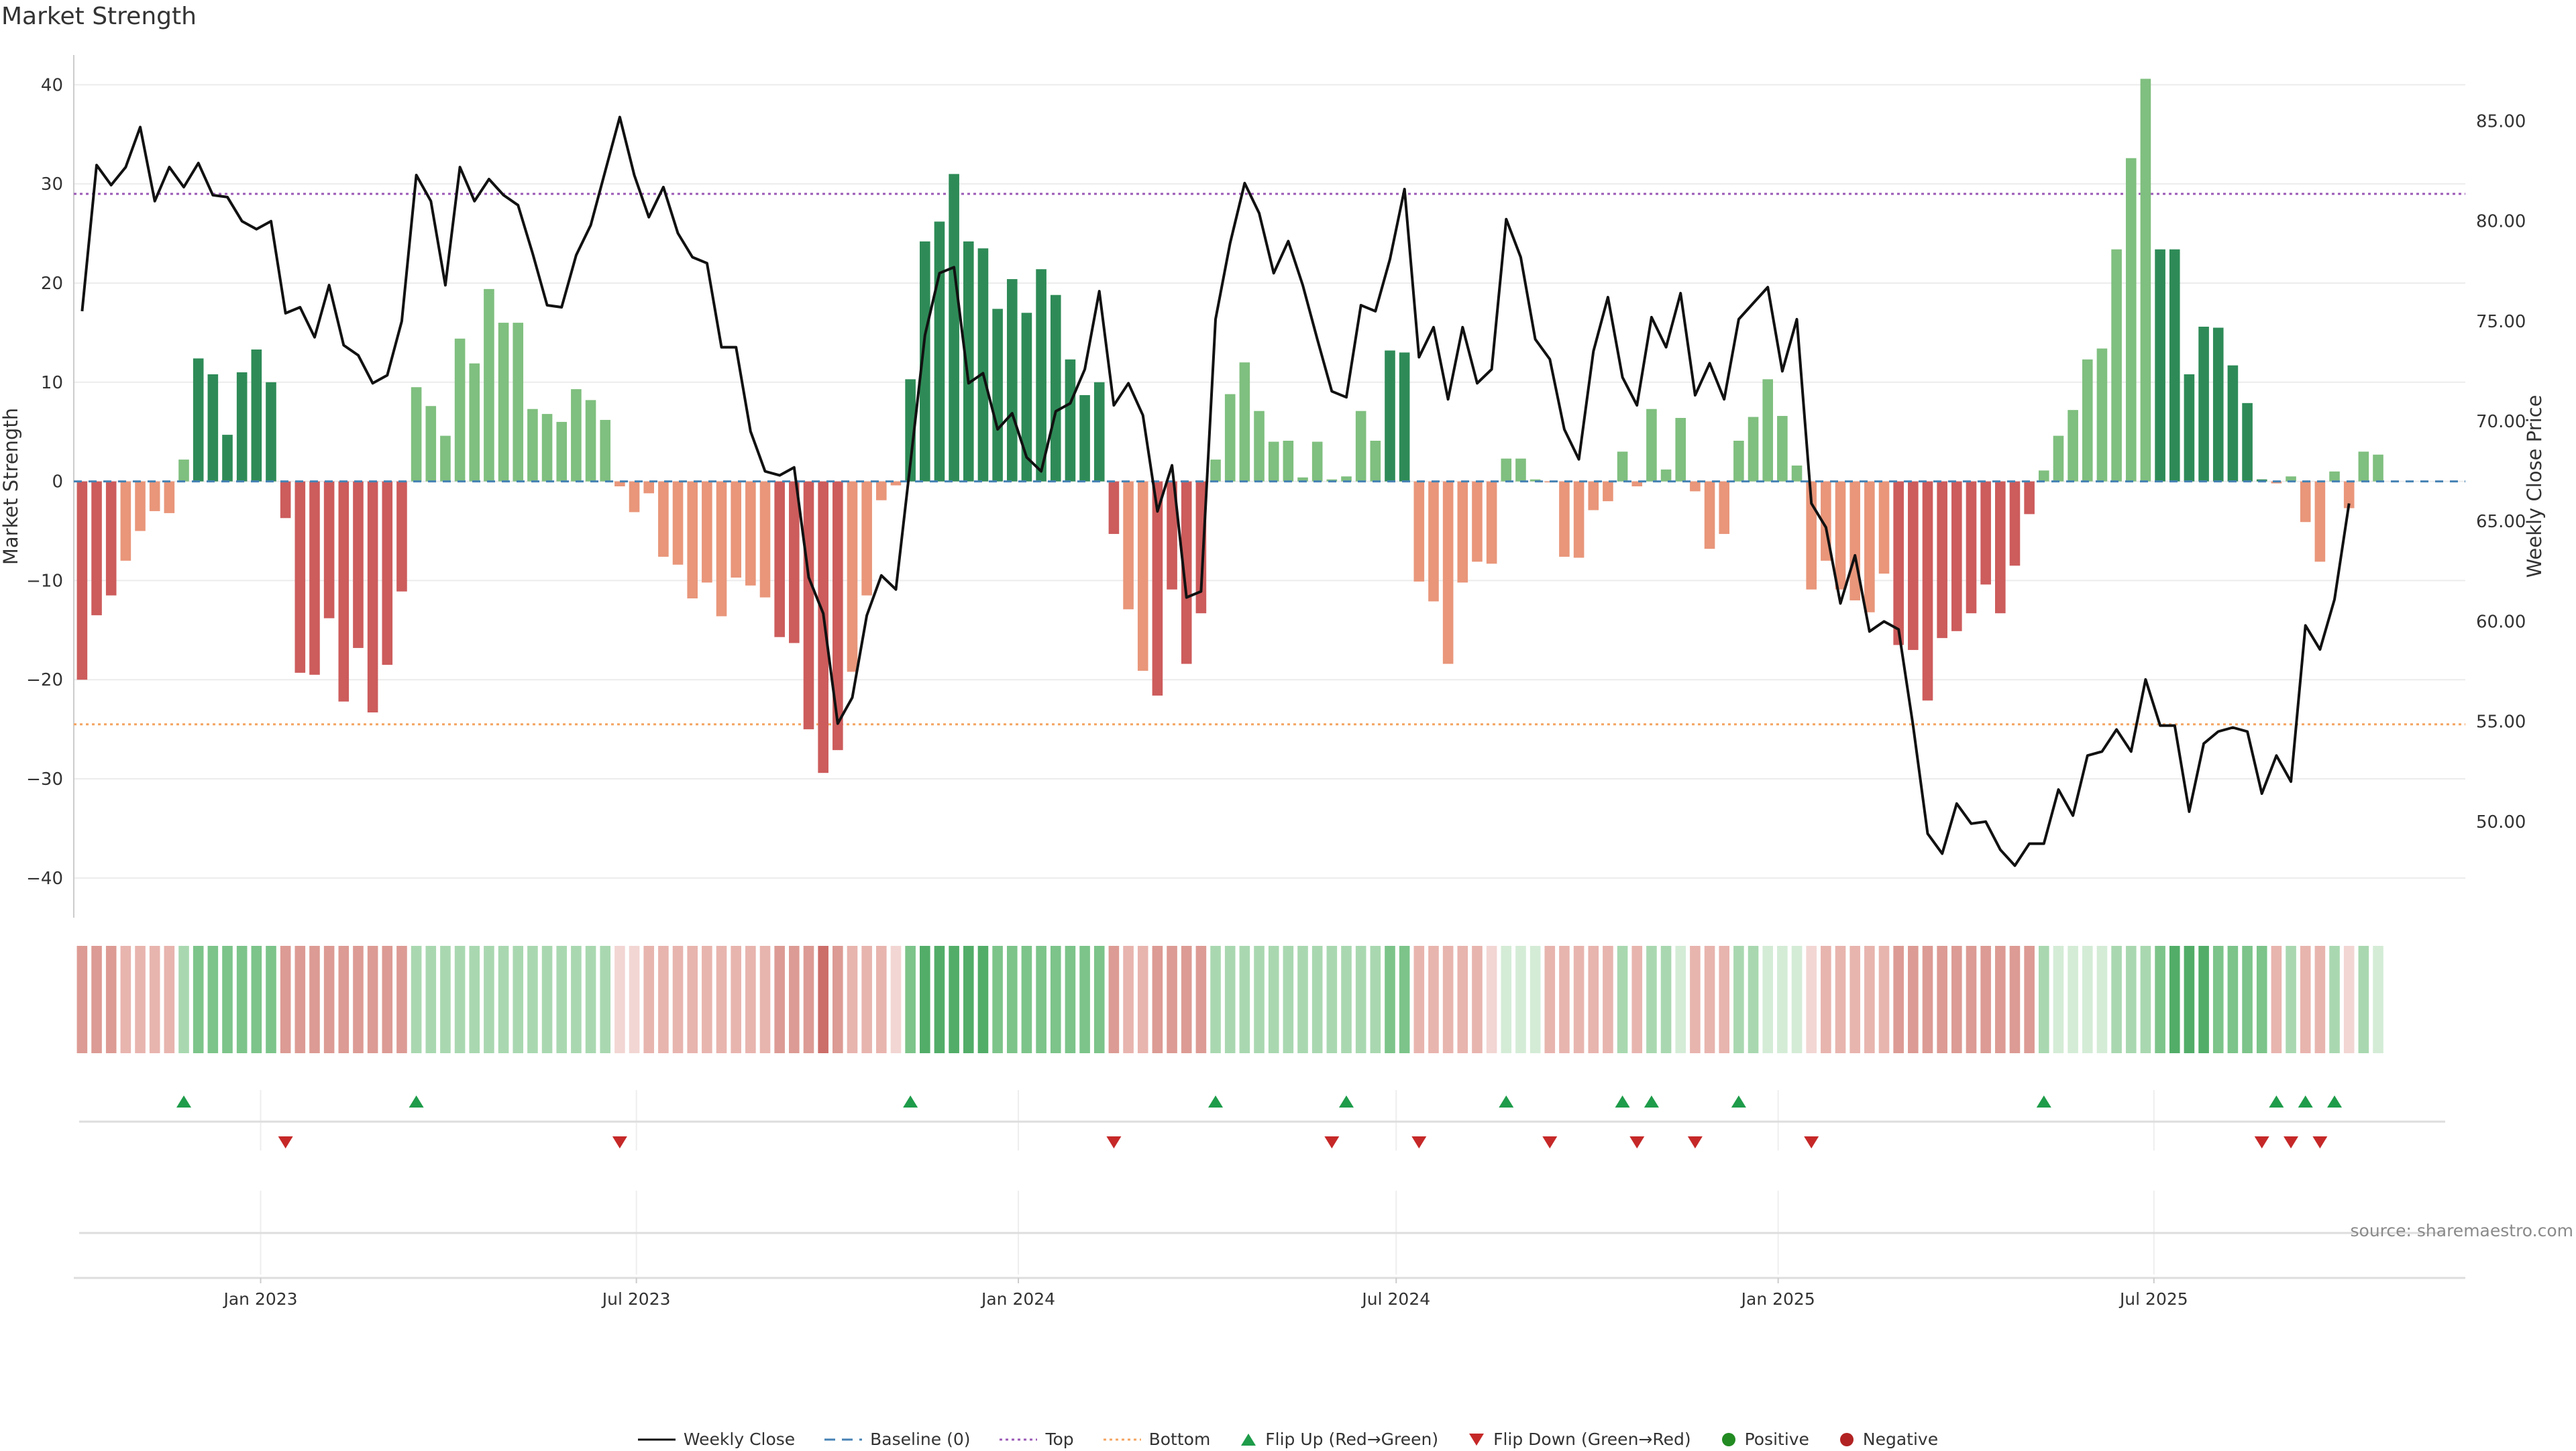  What do you see at coordinates (1592, 1439) in the screenshot?
I see `legend-flip-down-label: Flip Down (Green→Red)` at bounding box center [1592, 1439].